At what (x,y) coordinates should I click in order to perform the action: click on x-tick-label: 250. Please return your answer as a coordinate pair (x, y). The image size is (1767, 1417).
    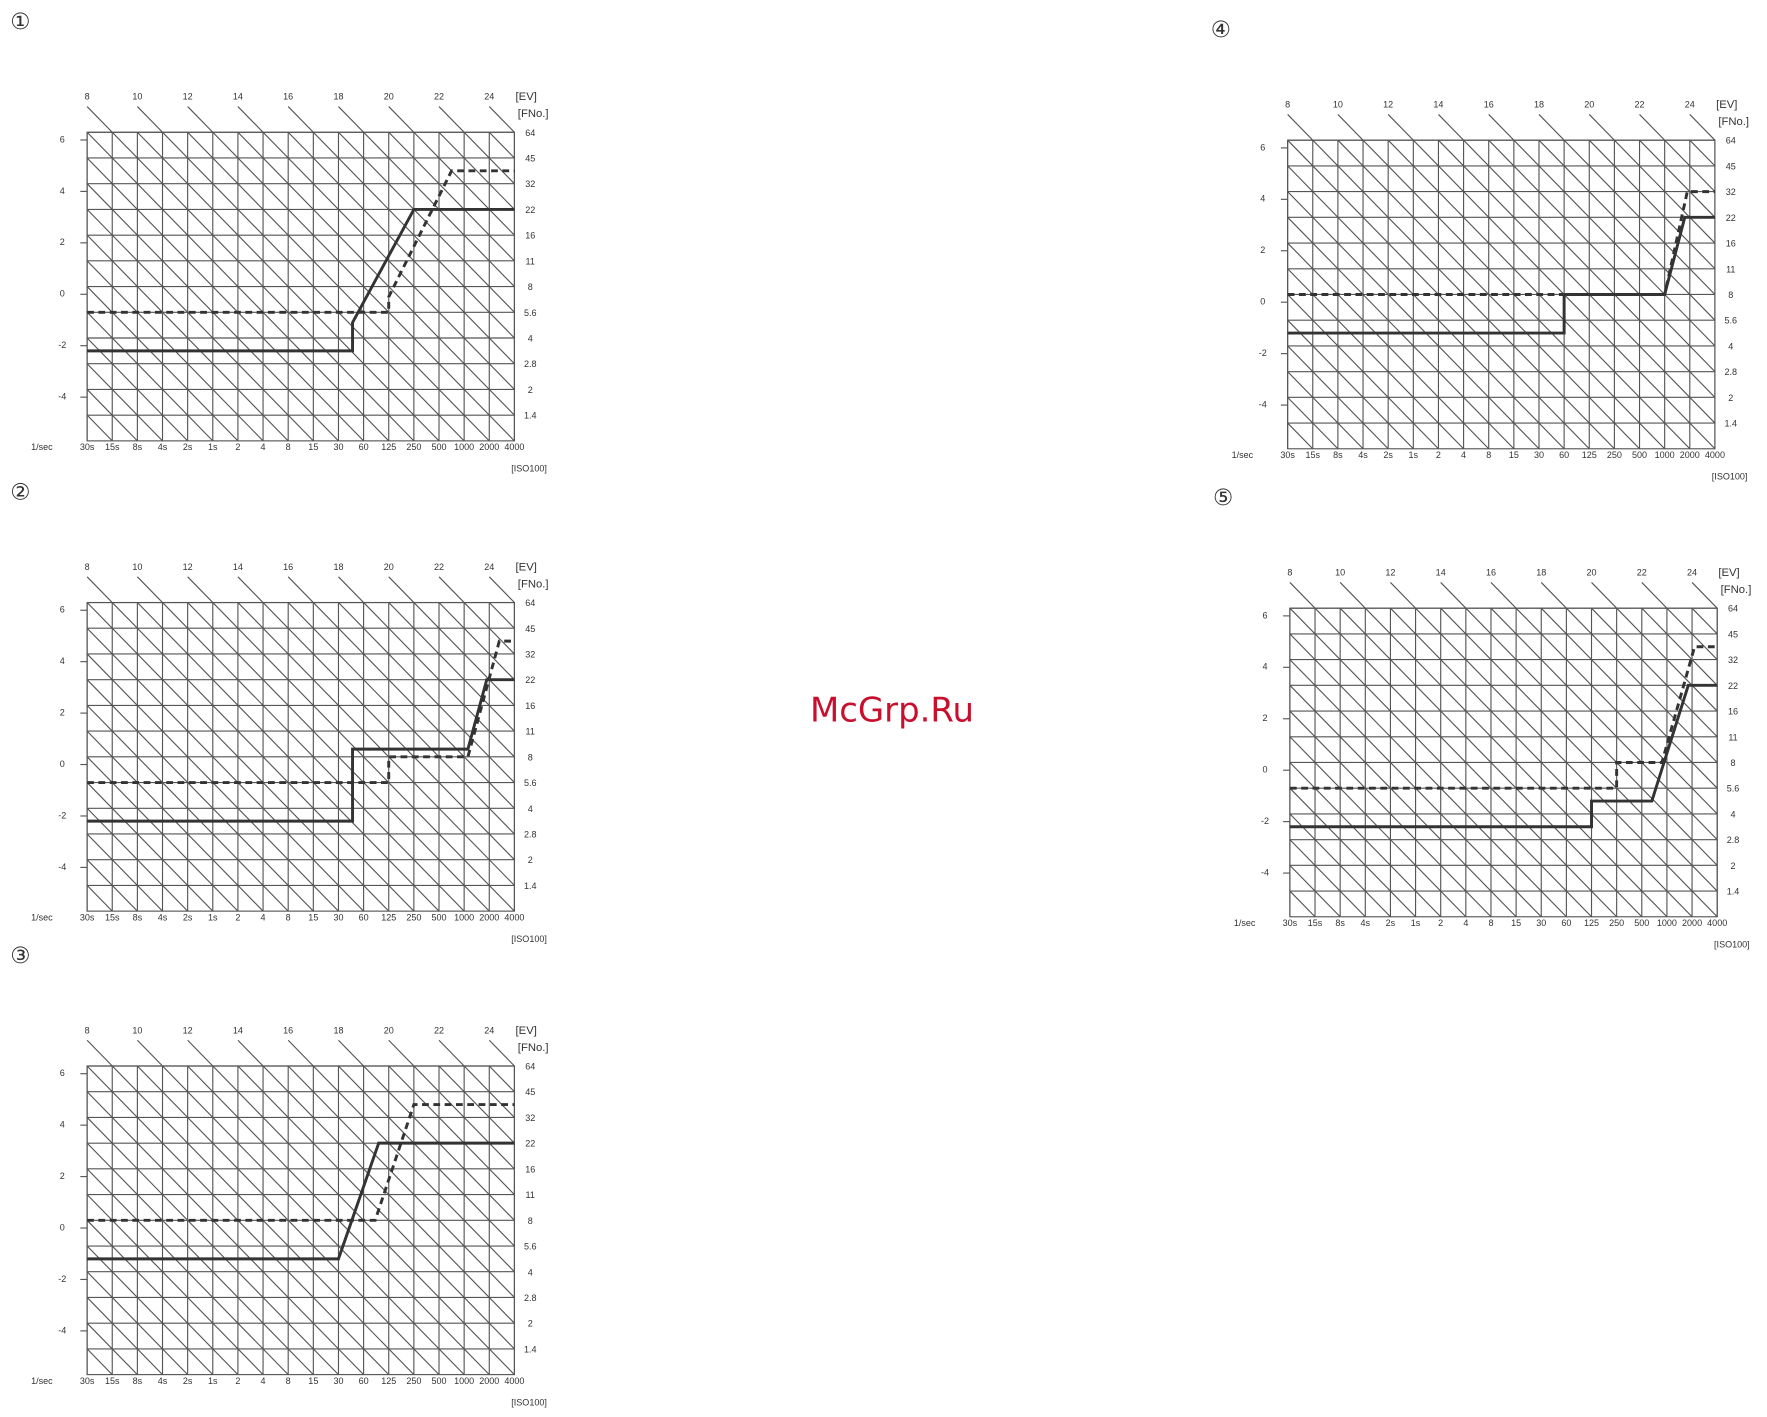
    Looking at the image, I should click on (413, 917).